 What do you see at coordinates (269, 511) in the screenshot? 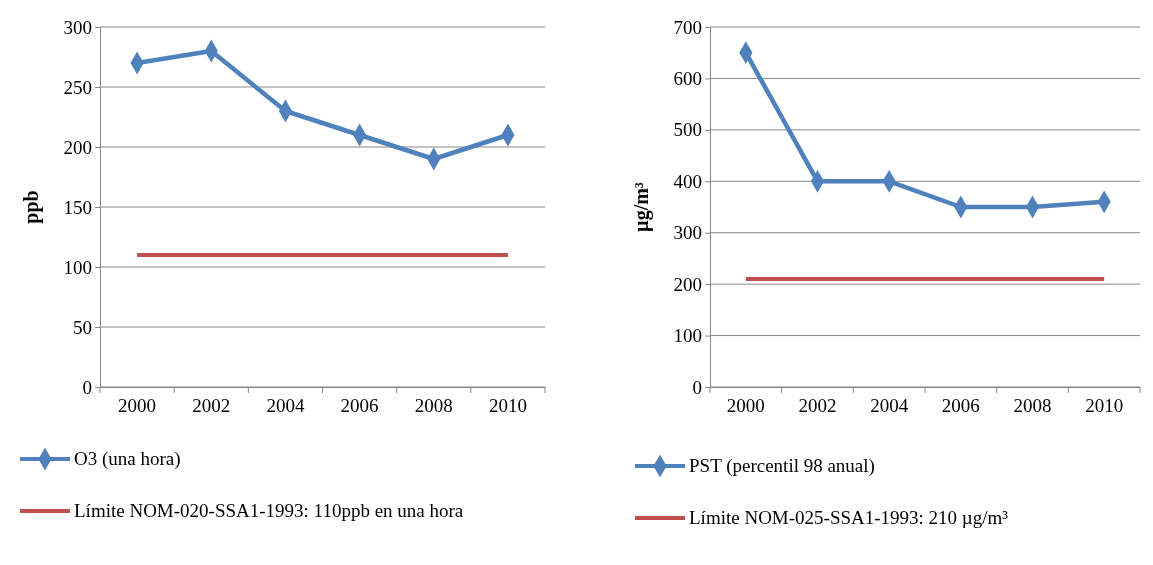
I see `legend-label: Límite NOM-020-SSA1-1993: 110ppb en una hora` at bounding box center [269, 511].